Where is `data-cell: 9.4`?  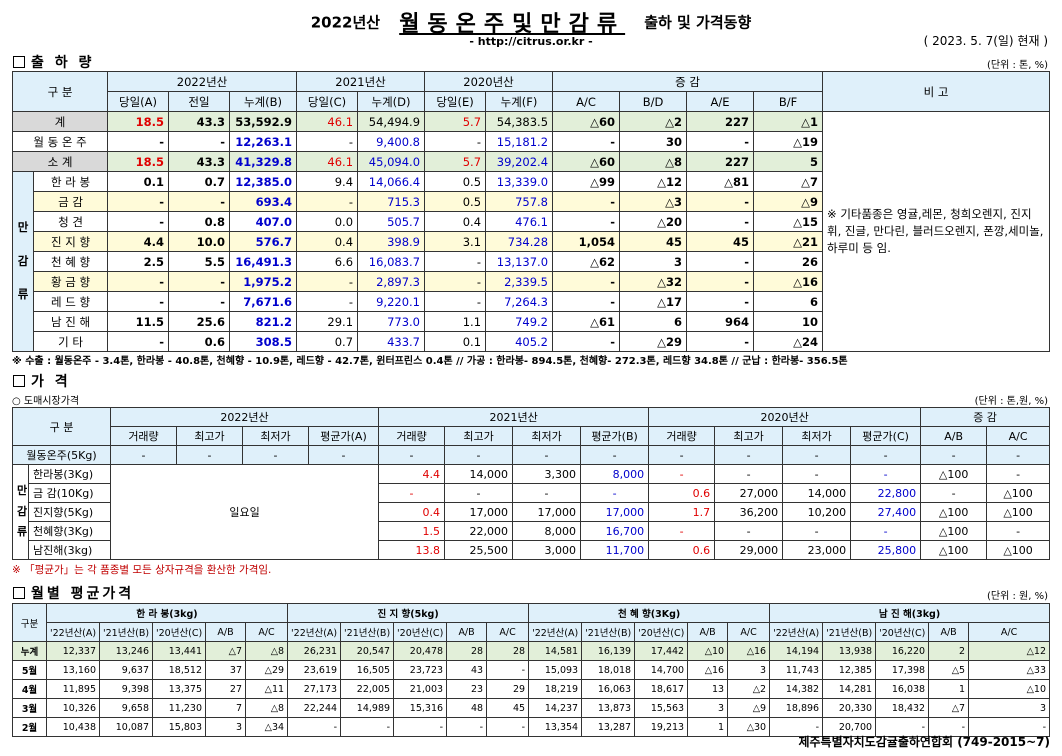
data-cell: 9.4 is located at coordinates (327, 181).